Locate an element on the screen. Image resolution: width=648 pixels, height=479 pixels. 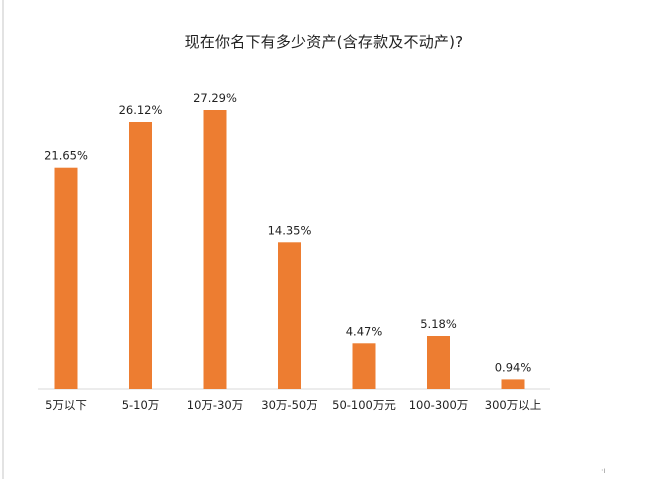
value-label-1: 26.12% is located at coordinates (141, 110).